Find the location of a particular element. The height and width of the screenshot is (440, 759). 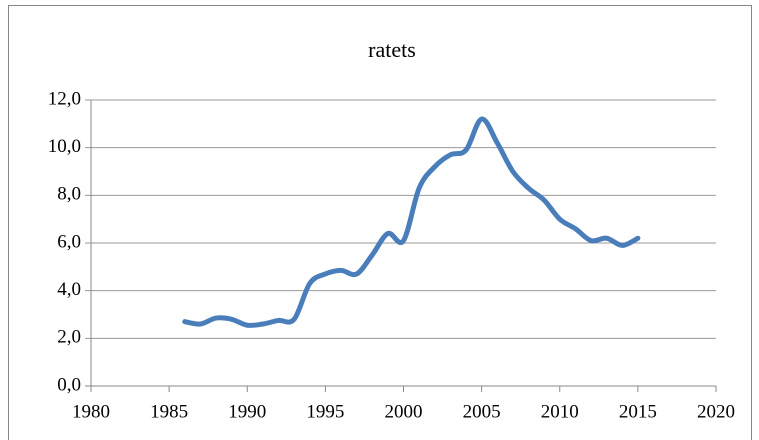

y-tick-label: 2,0 is located at coordinates (69, 337).